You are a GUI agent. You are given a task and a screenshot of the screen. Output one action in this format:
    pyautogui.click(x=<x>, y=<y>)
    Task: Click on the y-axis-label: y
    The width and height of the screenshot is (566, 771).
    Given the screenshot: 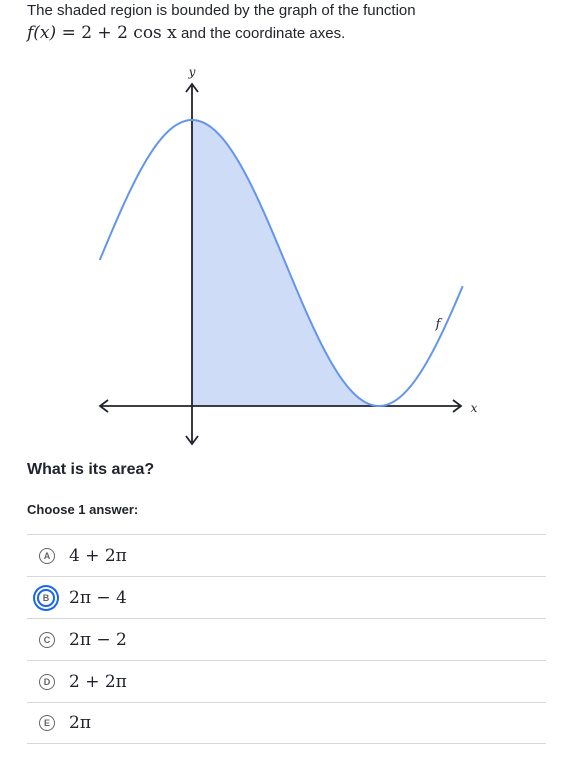 What is the action you would take?
    pyautogui.click(x=192, y=72)
    